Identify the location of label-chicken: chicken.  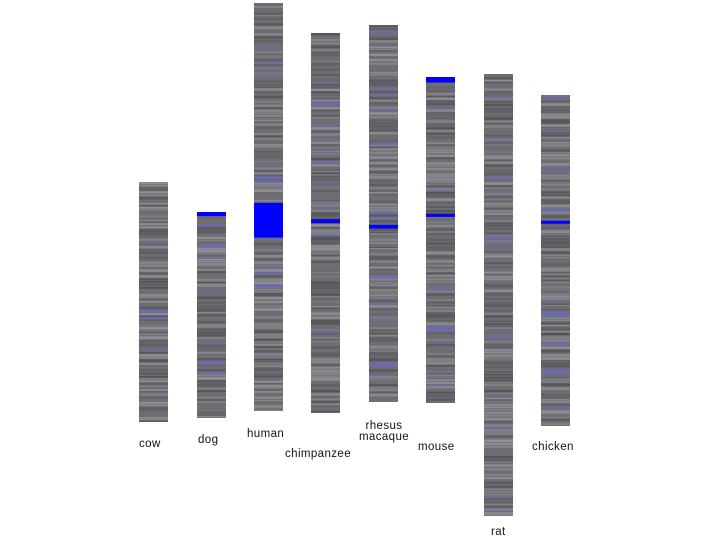
(553, 447).